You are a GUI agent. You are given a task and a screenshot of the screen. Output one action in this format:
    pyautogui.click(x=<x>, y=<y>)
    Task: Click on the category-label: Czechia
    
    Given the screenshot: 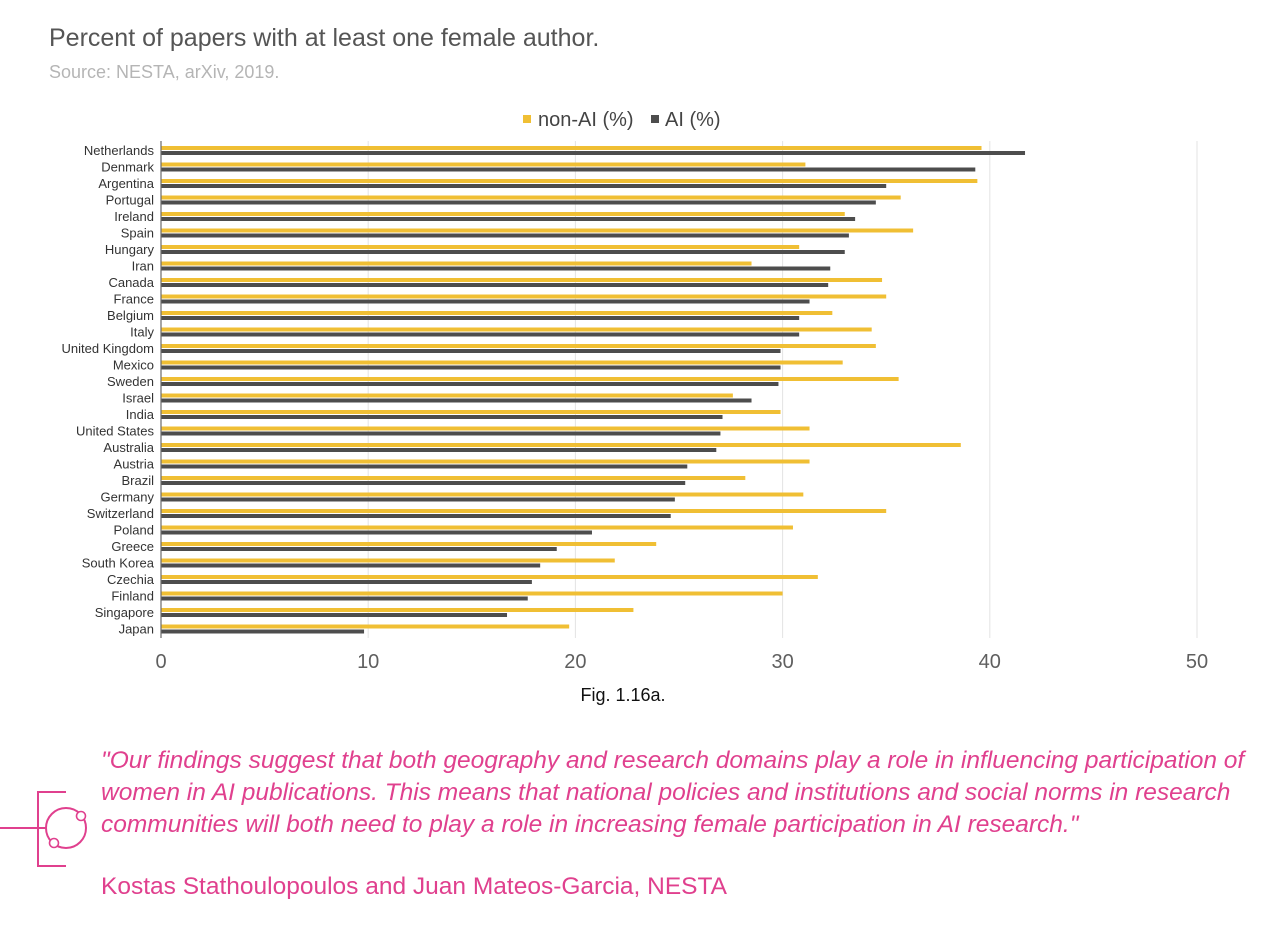 What is the action you would take?
    pyautogui.click(x=131, y=579)
    